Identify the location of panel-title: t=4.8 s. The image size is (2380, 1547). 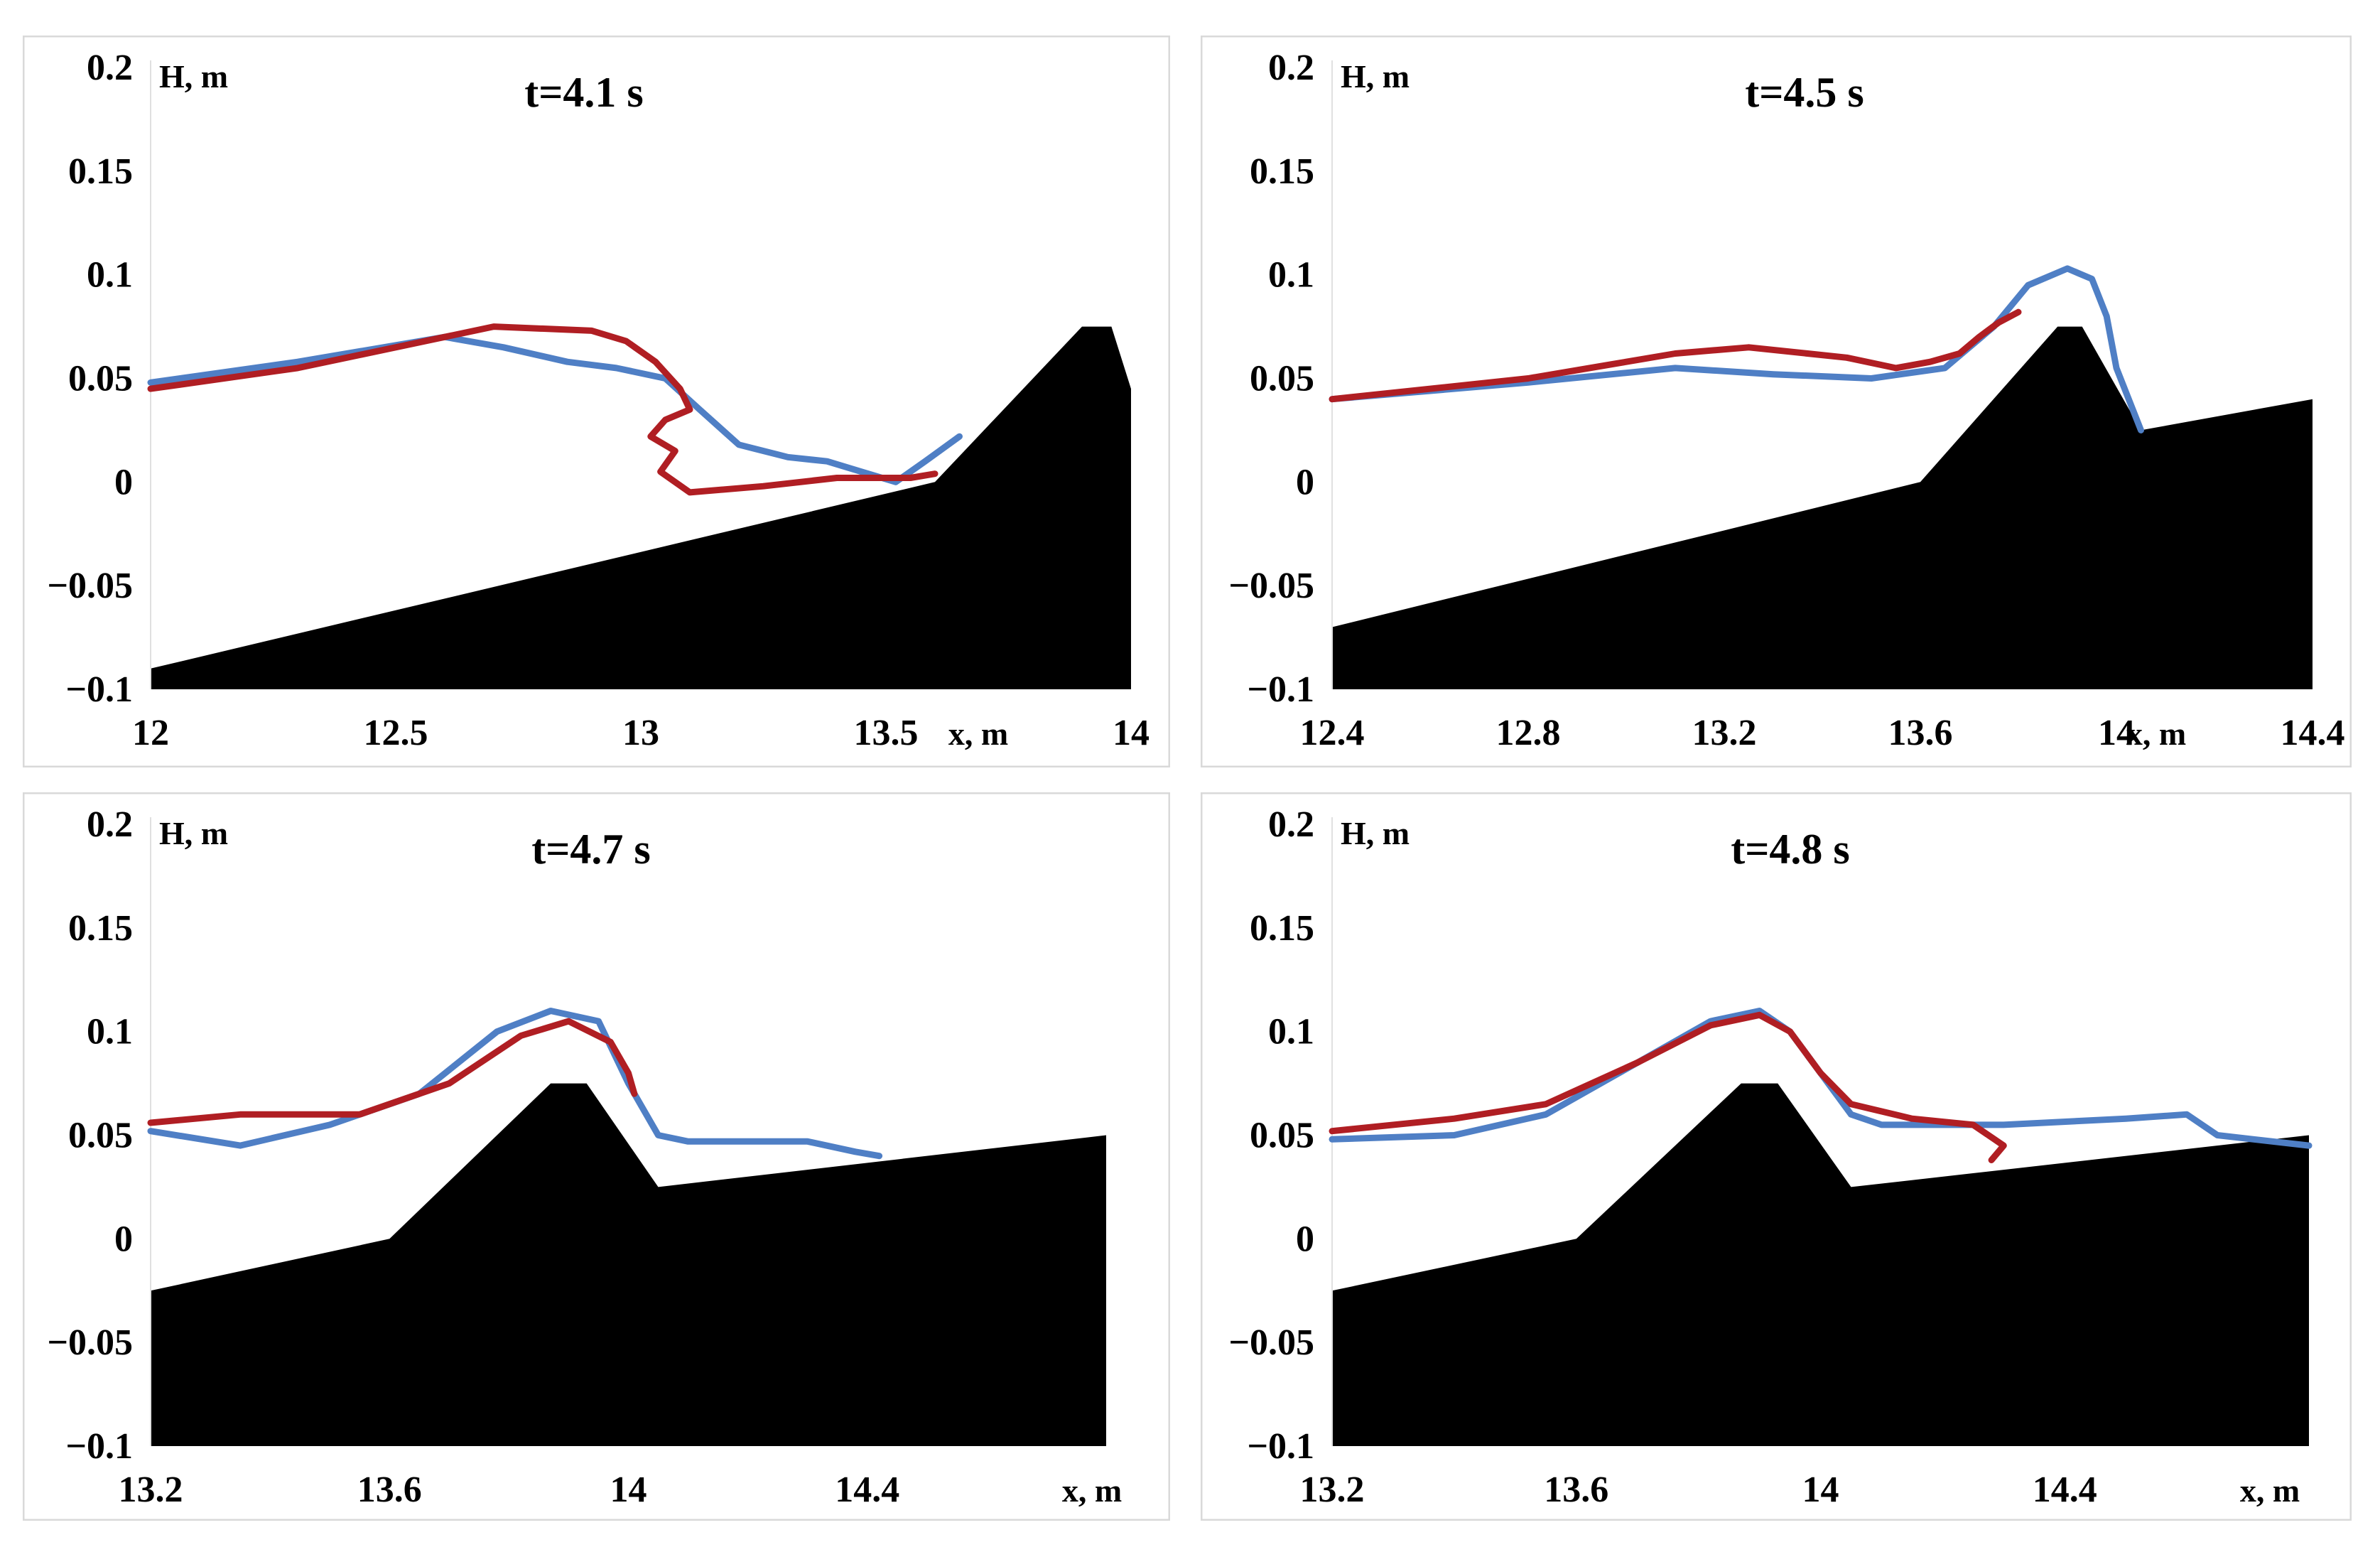
(1791, 850).